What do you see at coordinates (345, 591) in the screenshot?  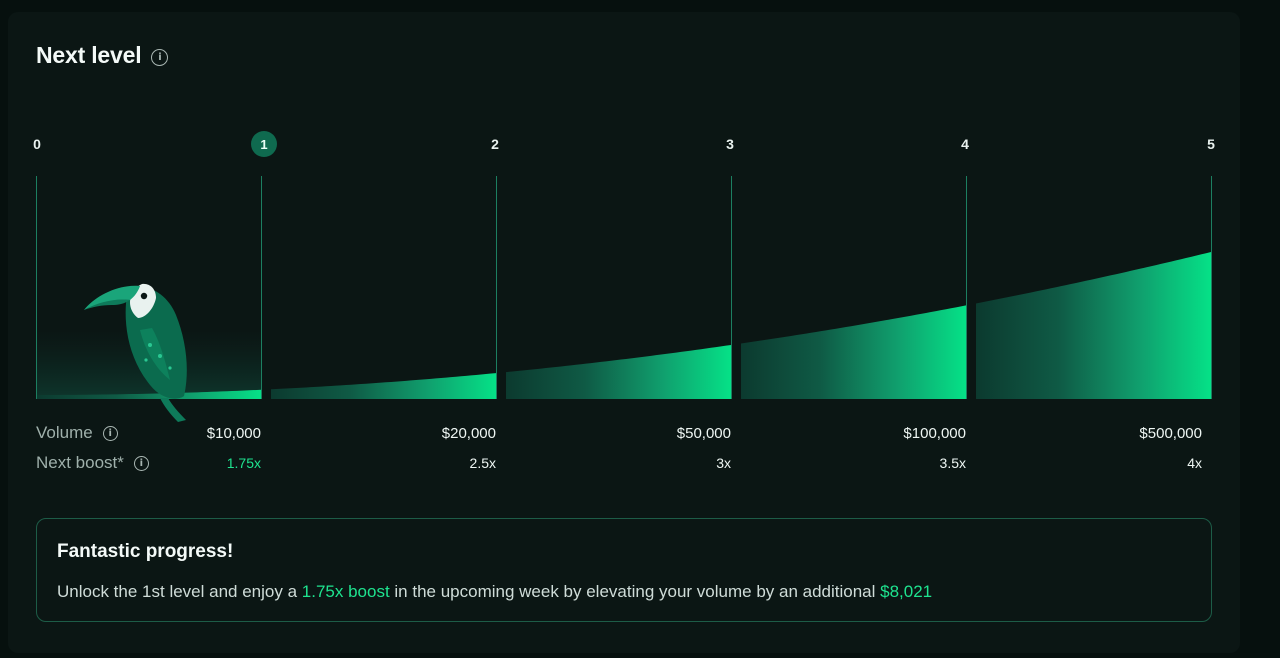 I see `boost-highlight: 1.75x boost` at bounding box center [345, 591].